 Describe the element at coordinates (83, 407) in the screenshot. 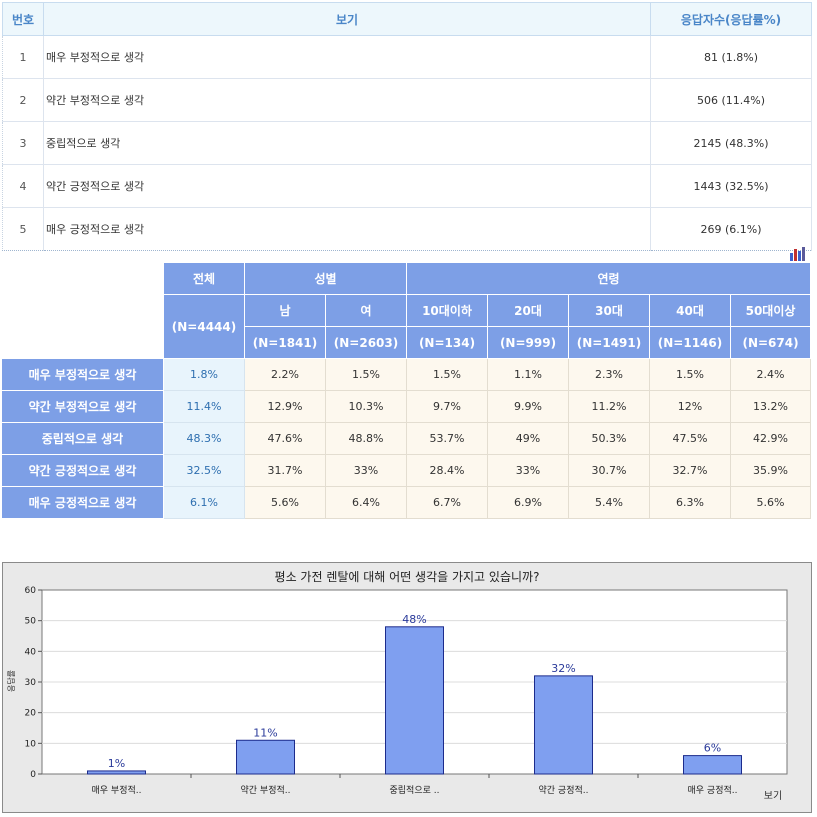

I see `crosstab-row-label: 약간 부정적으로 생각` at that location.